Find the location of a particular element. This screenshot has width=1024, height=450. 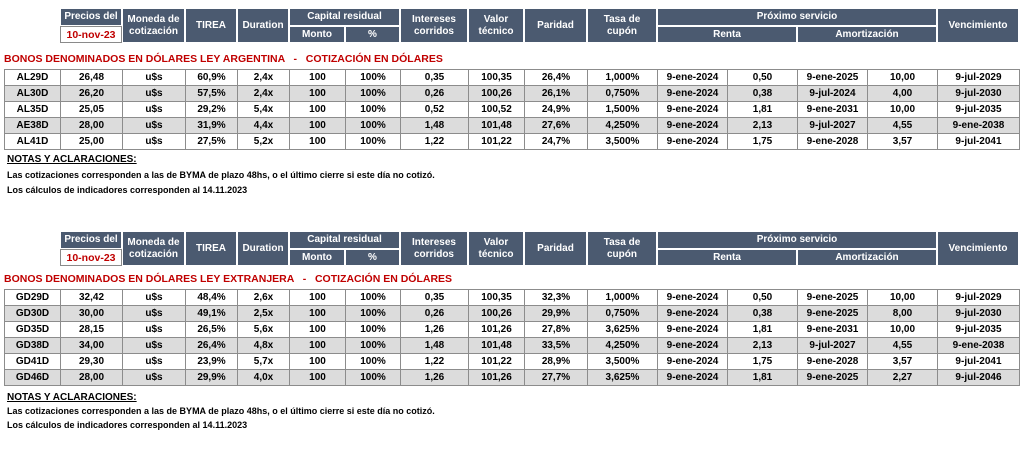

cell-bond-ticker: AL35D is located at coordinates (32, 109).